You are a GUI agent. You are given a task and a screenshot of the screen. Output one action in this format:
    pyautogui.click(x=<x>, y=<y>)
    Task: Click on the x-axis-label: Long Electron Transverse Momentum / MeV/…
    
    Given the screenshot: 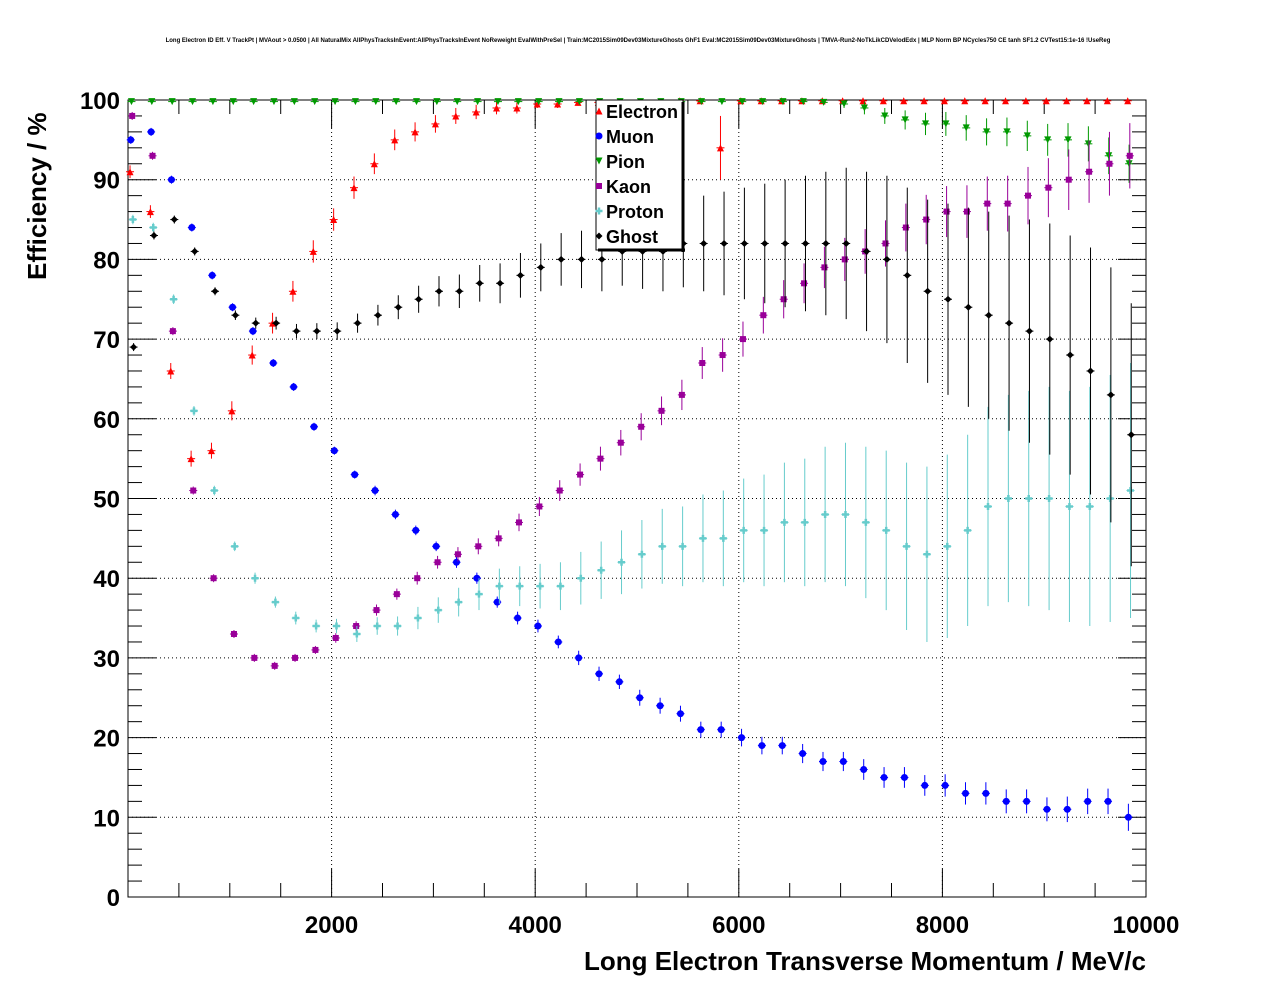 What is the action you would take?
    pyautogui.click(x=865, y=961)
    